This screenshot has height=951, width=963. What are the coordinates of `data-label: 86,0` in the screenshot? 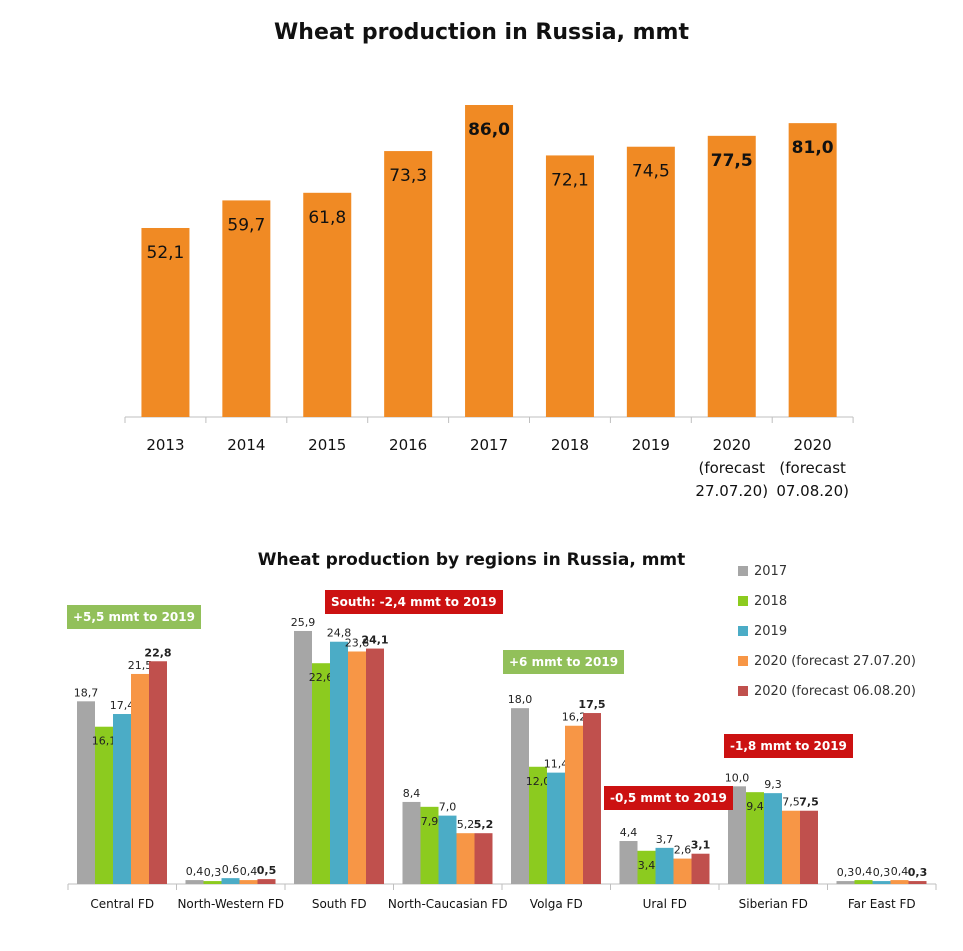 It's located at (489, 130).